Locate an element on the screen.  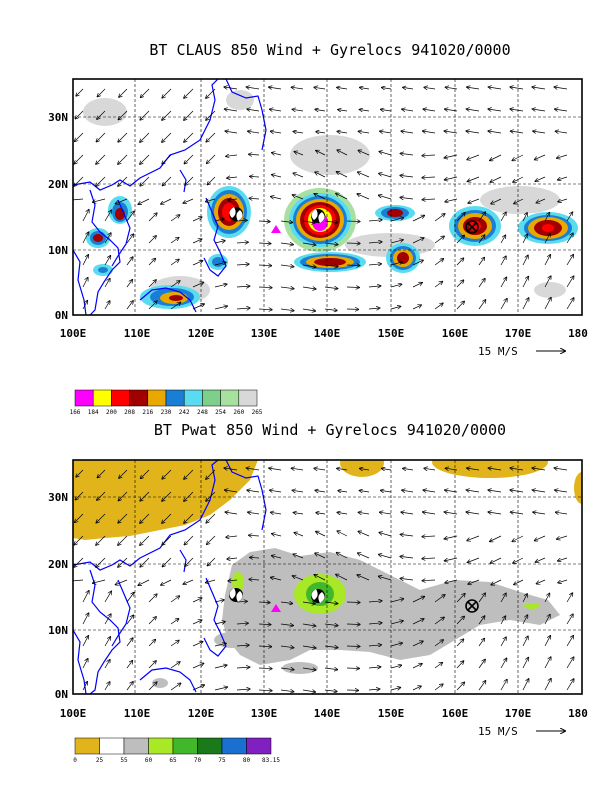
colorbar-label: 83.15 is located at coordinates (271, 760).